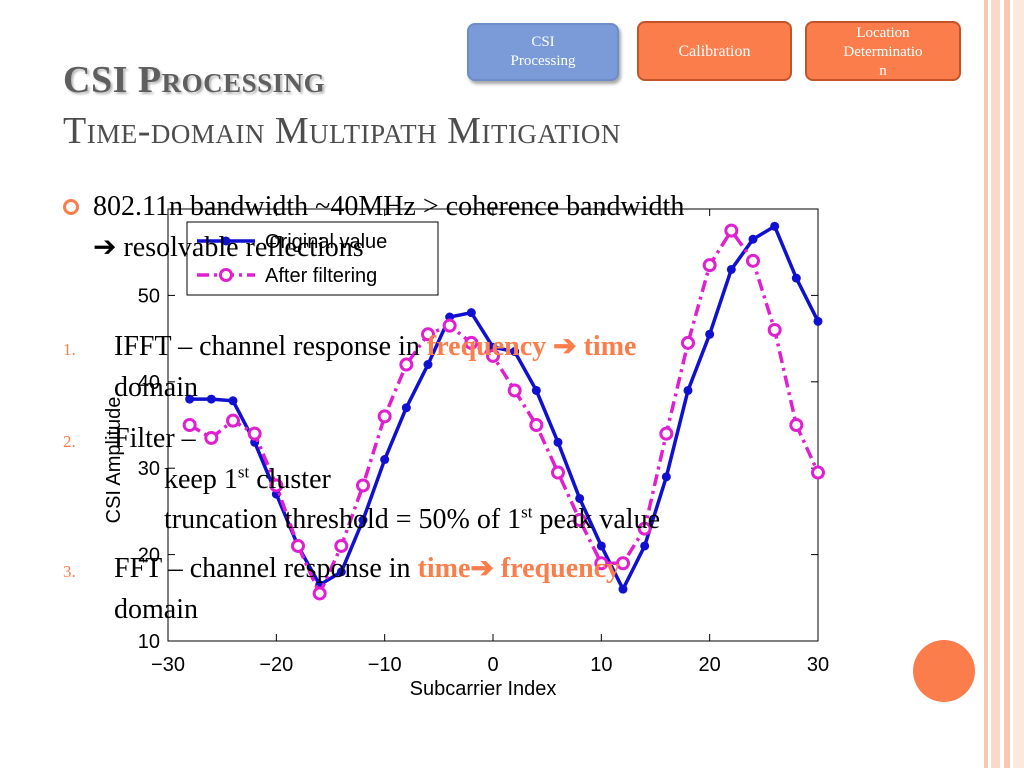 The height and width of the screenshot is (768, 1024). What do you see at coordinates (883, 32) in the screenshot?
I see `nav-location-line1: Location` at bounding box center [883, 32].